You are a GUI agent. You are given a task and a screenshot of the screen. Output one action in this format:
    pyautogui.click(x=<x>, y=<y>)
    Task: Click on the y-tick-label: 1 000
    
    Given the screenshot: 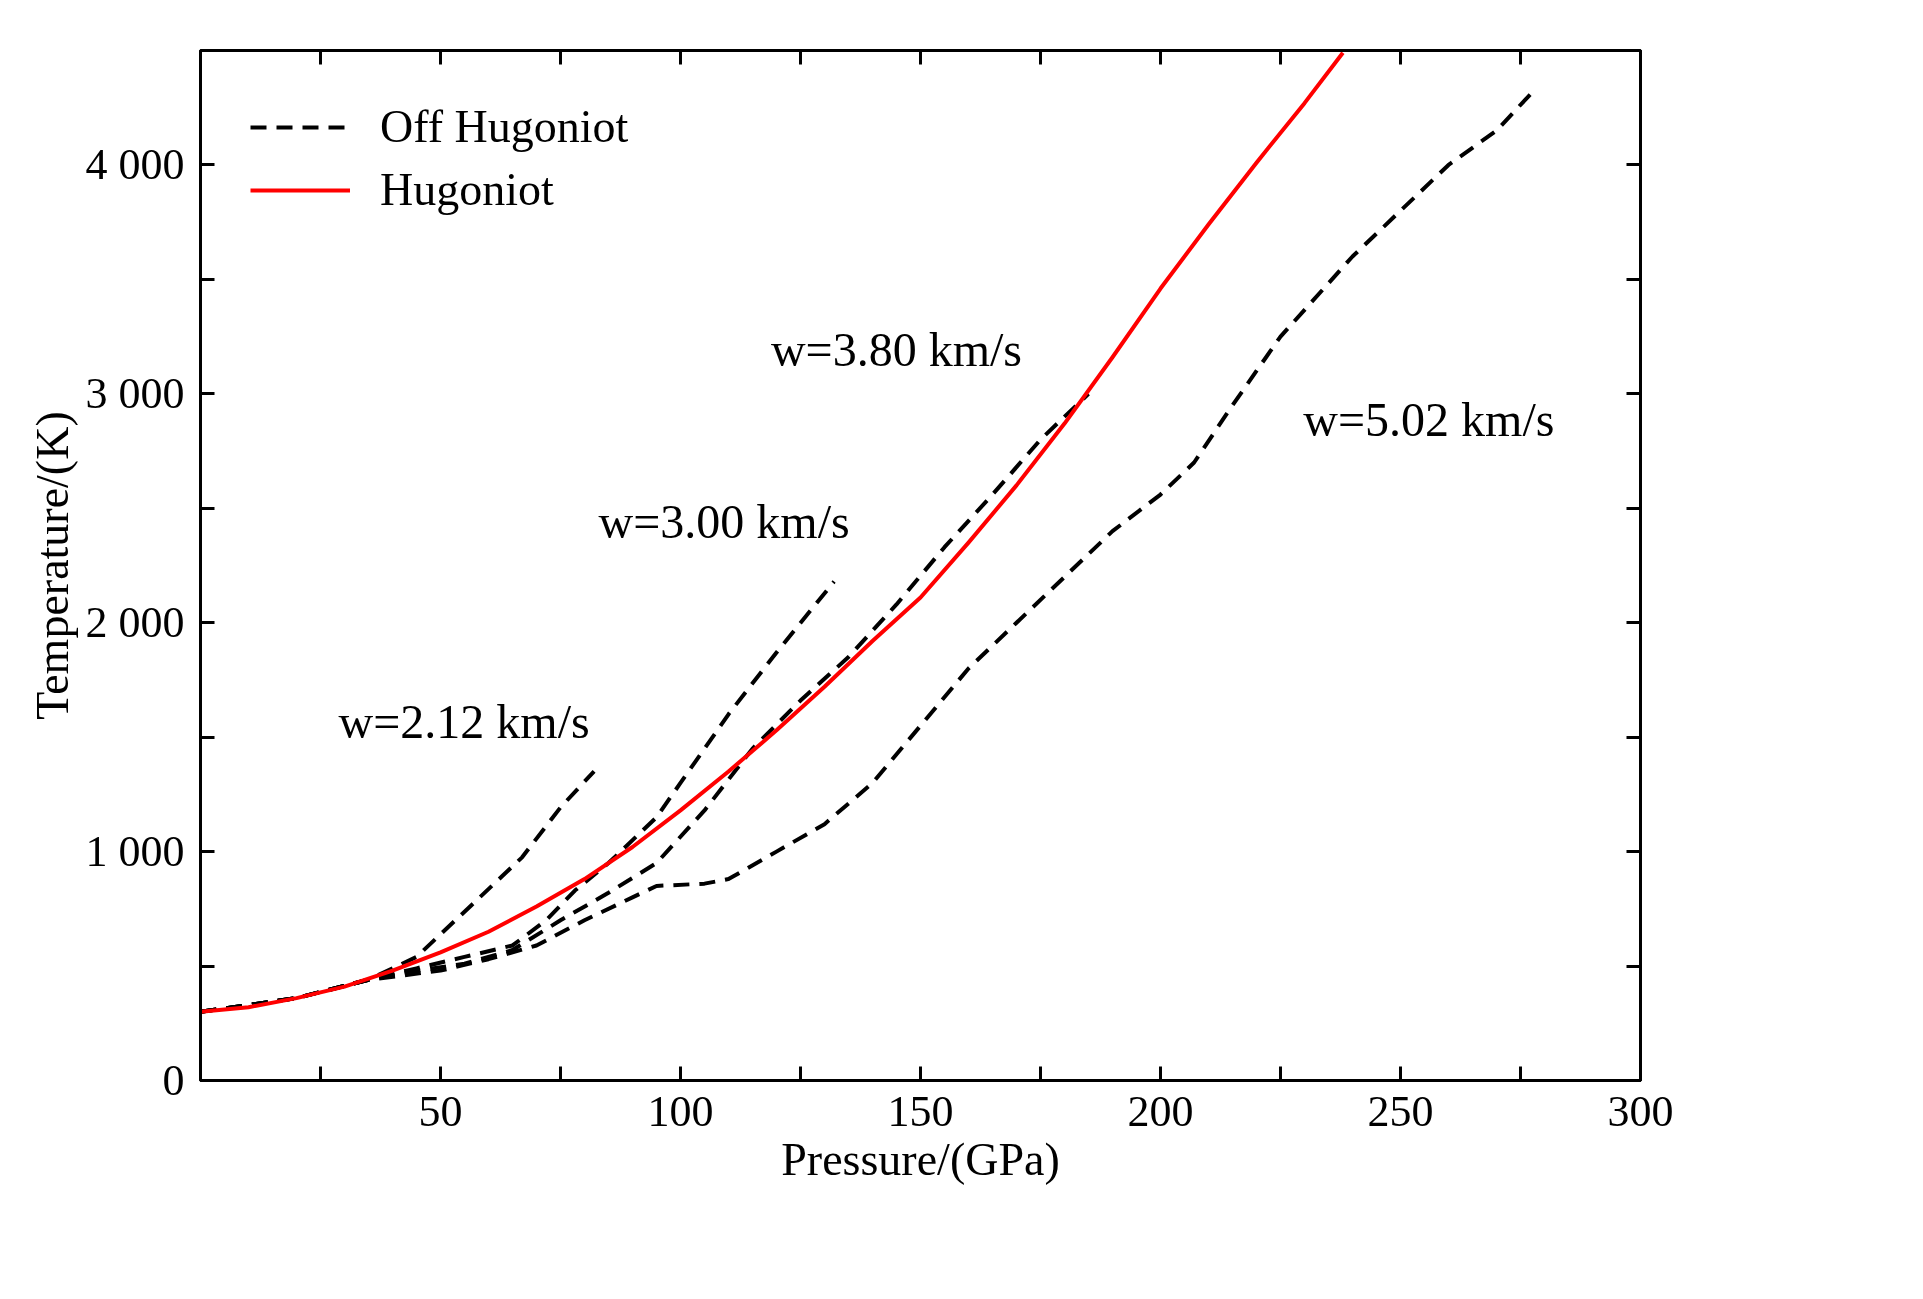 What is the action you would take?
    pyautogui.click(x=135, y=852)
    